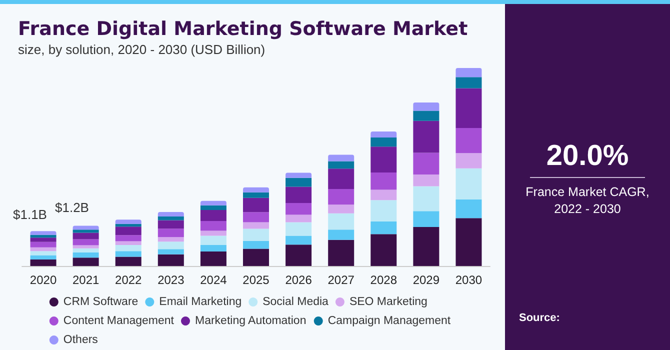  I want to click on annotation: $1.2B, so click(72, 207).